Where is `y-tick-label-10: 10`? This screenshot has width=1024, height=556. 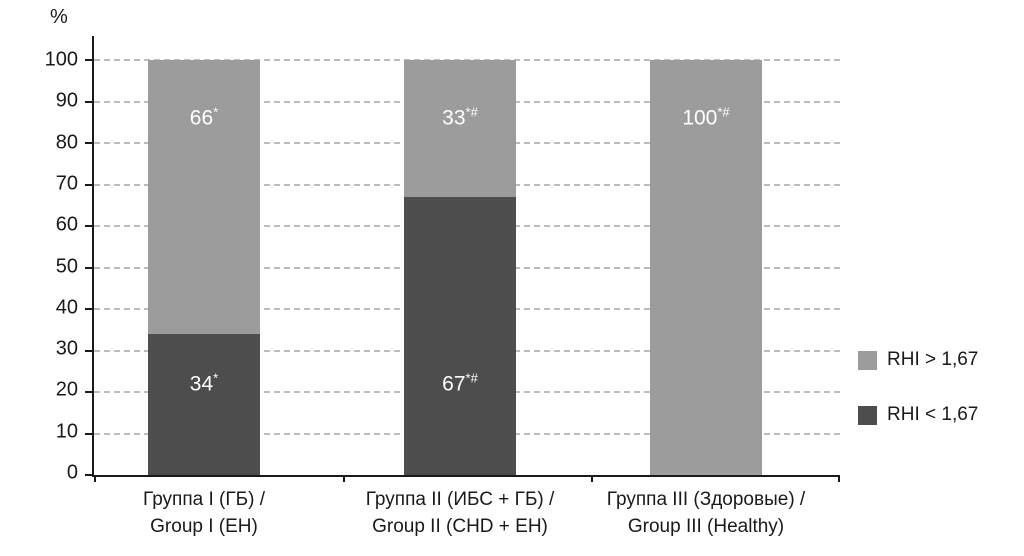 y-tick-label-10: 10 is located at coordinates (66, 431).